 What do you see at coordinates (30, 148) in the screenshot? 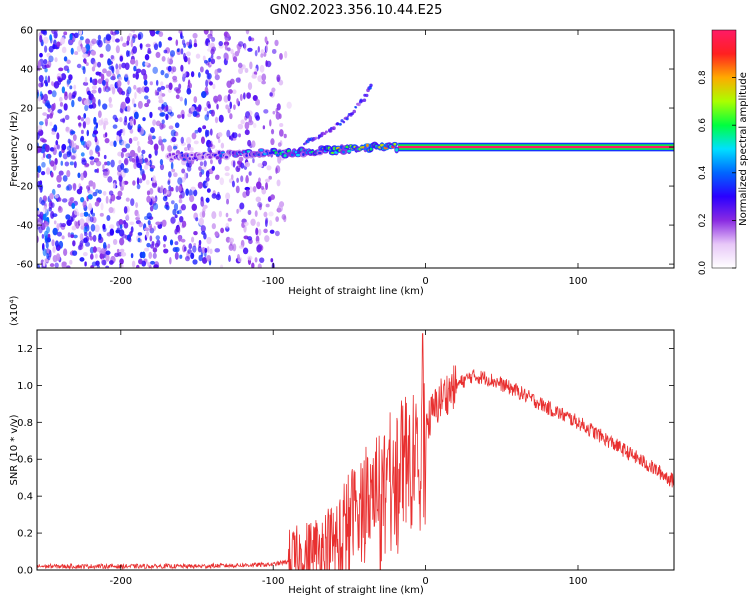
I see `y-tick-label: 0` at bounding box center [30, 148].